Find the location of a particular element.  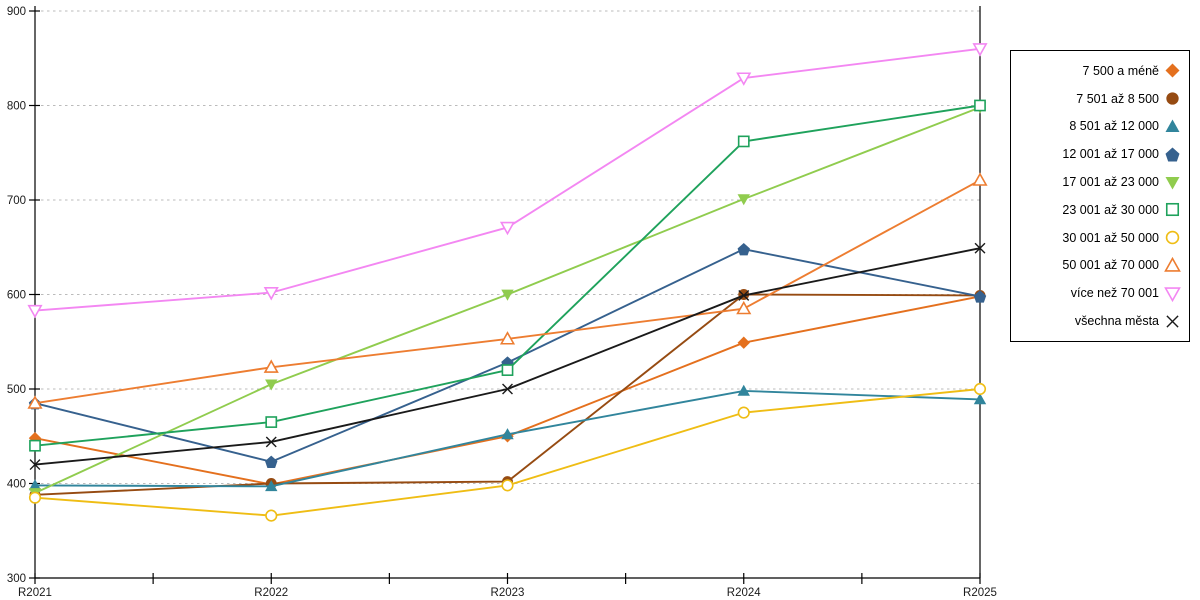

marker-circle is located at coordinates (1172, 98).